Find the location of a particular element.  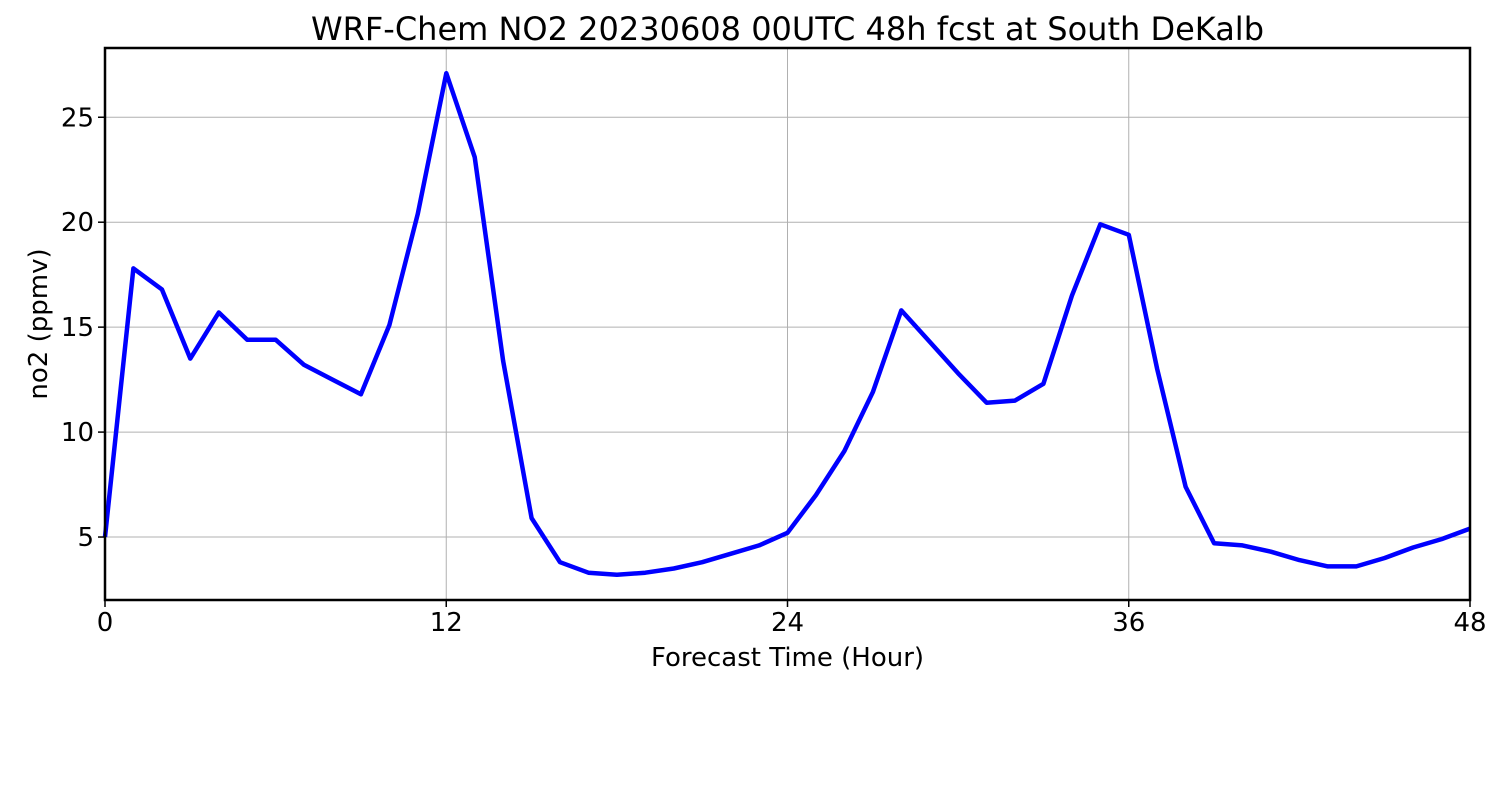

y-tick-label: 20 is located at coordinates (77, 223).